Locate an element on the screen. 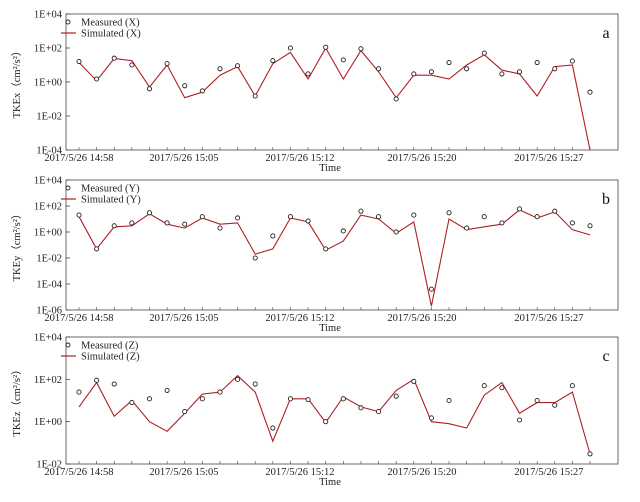  y-tick-label: 1E-04 is located at coordinates (49, 151).